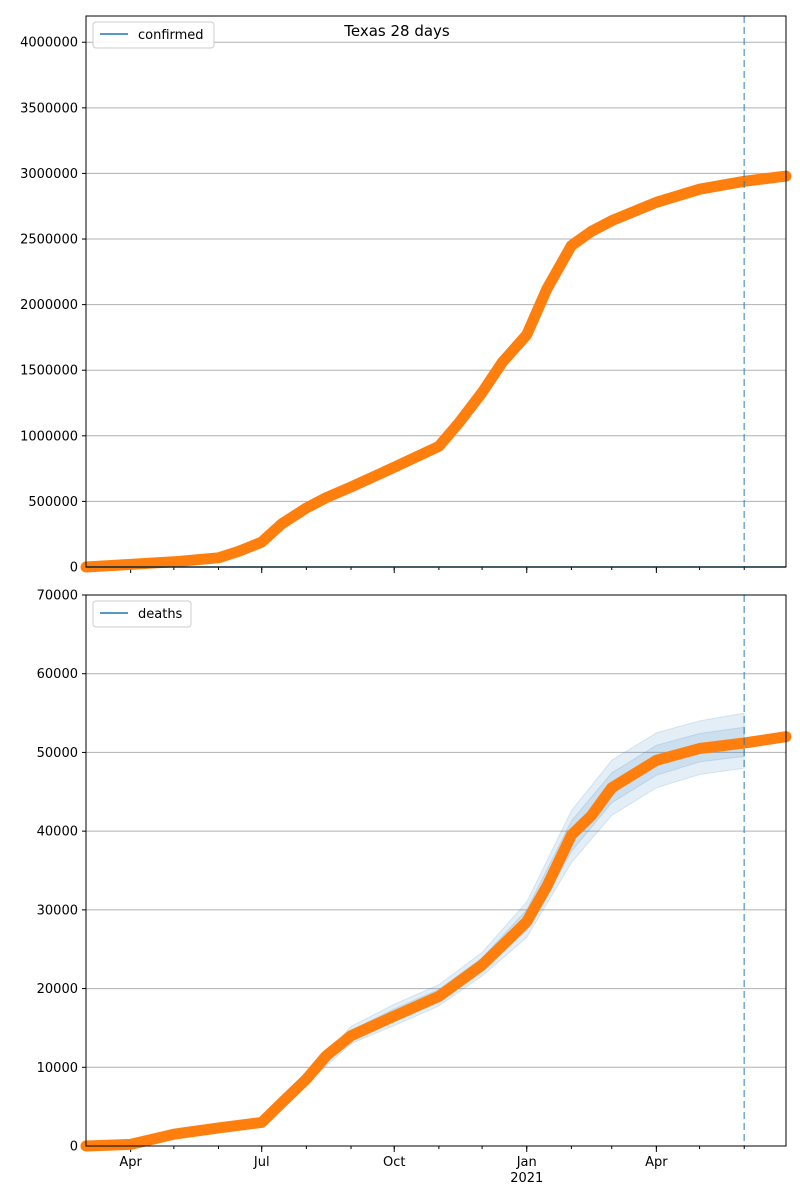 The height and width of the screenshot is (1200, 800). What do you see at coordinates (57, 596) in the screenshot?
I see `y-tick-label: 70000` at bounding box center [57, 596].